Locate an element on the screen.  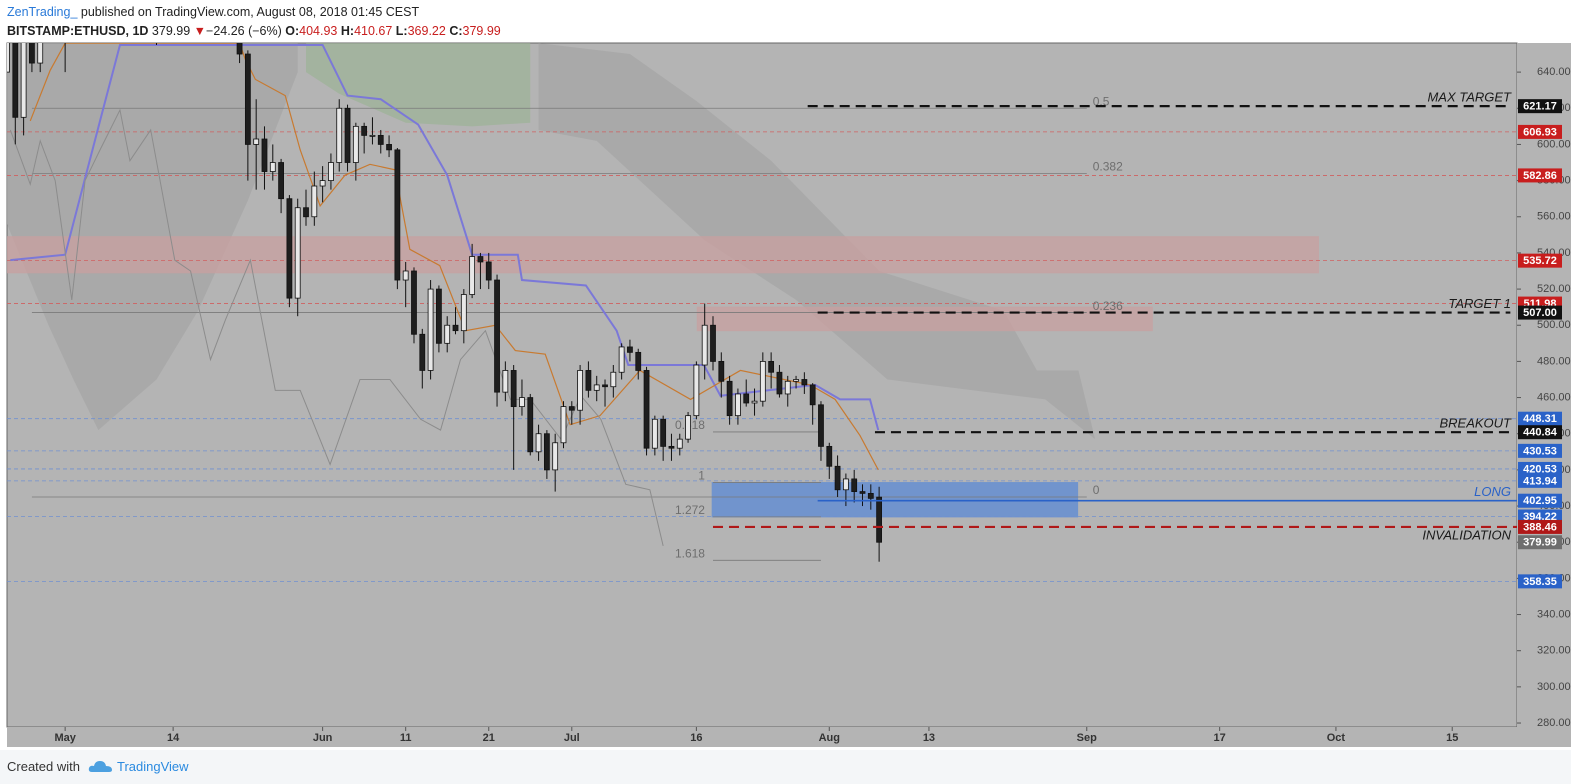
x-tick-label: 11 is located at coordinates (406, 738).